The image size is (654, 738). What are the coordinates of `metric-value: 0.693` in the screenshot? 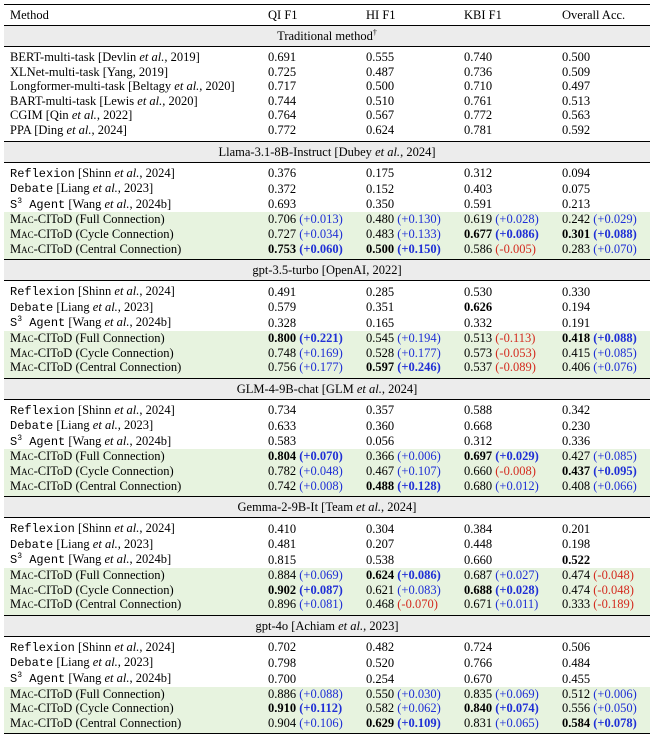 It's located at (282, 204).